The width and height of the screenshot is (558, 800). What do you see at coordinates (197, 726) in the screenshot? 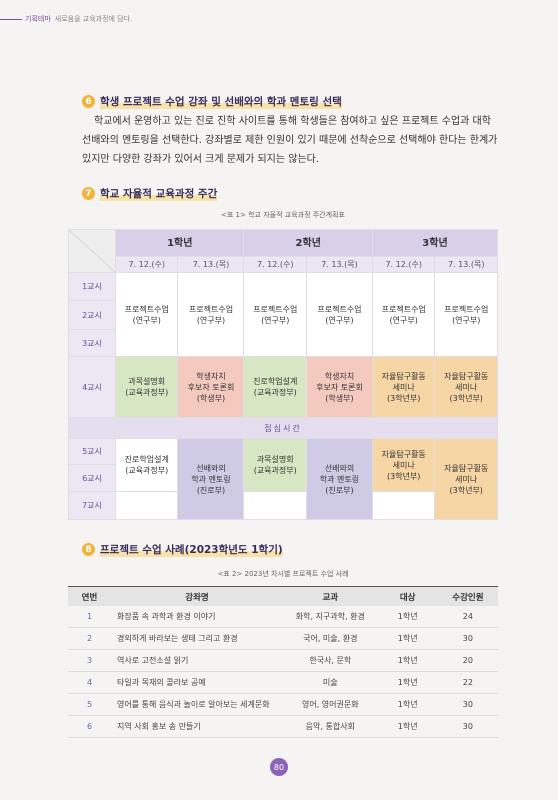
I see `table-cell: 지역 사회 홍보 송 만들기` at bounding box center [197, 726].